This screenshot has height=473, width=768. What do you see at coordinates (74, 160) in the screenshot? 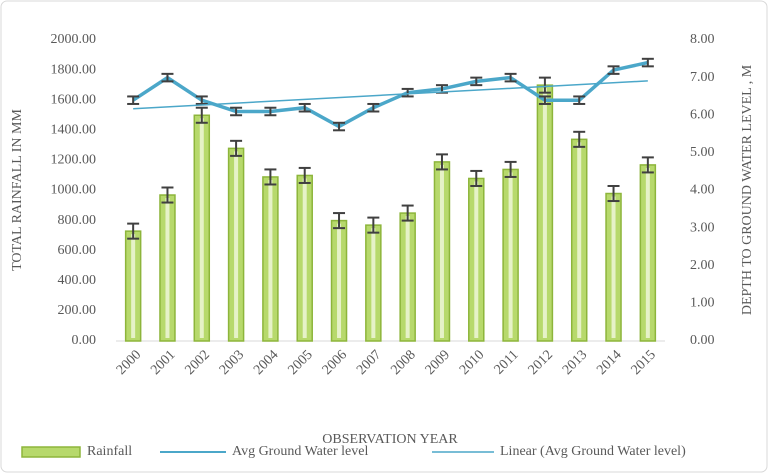
I see `y-tick-label: 1200.00` at bounding box center [74, 160].